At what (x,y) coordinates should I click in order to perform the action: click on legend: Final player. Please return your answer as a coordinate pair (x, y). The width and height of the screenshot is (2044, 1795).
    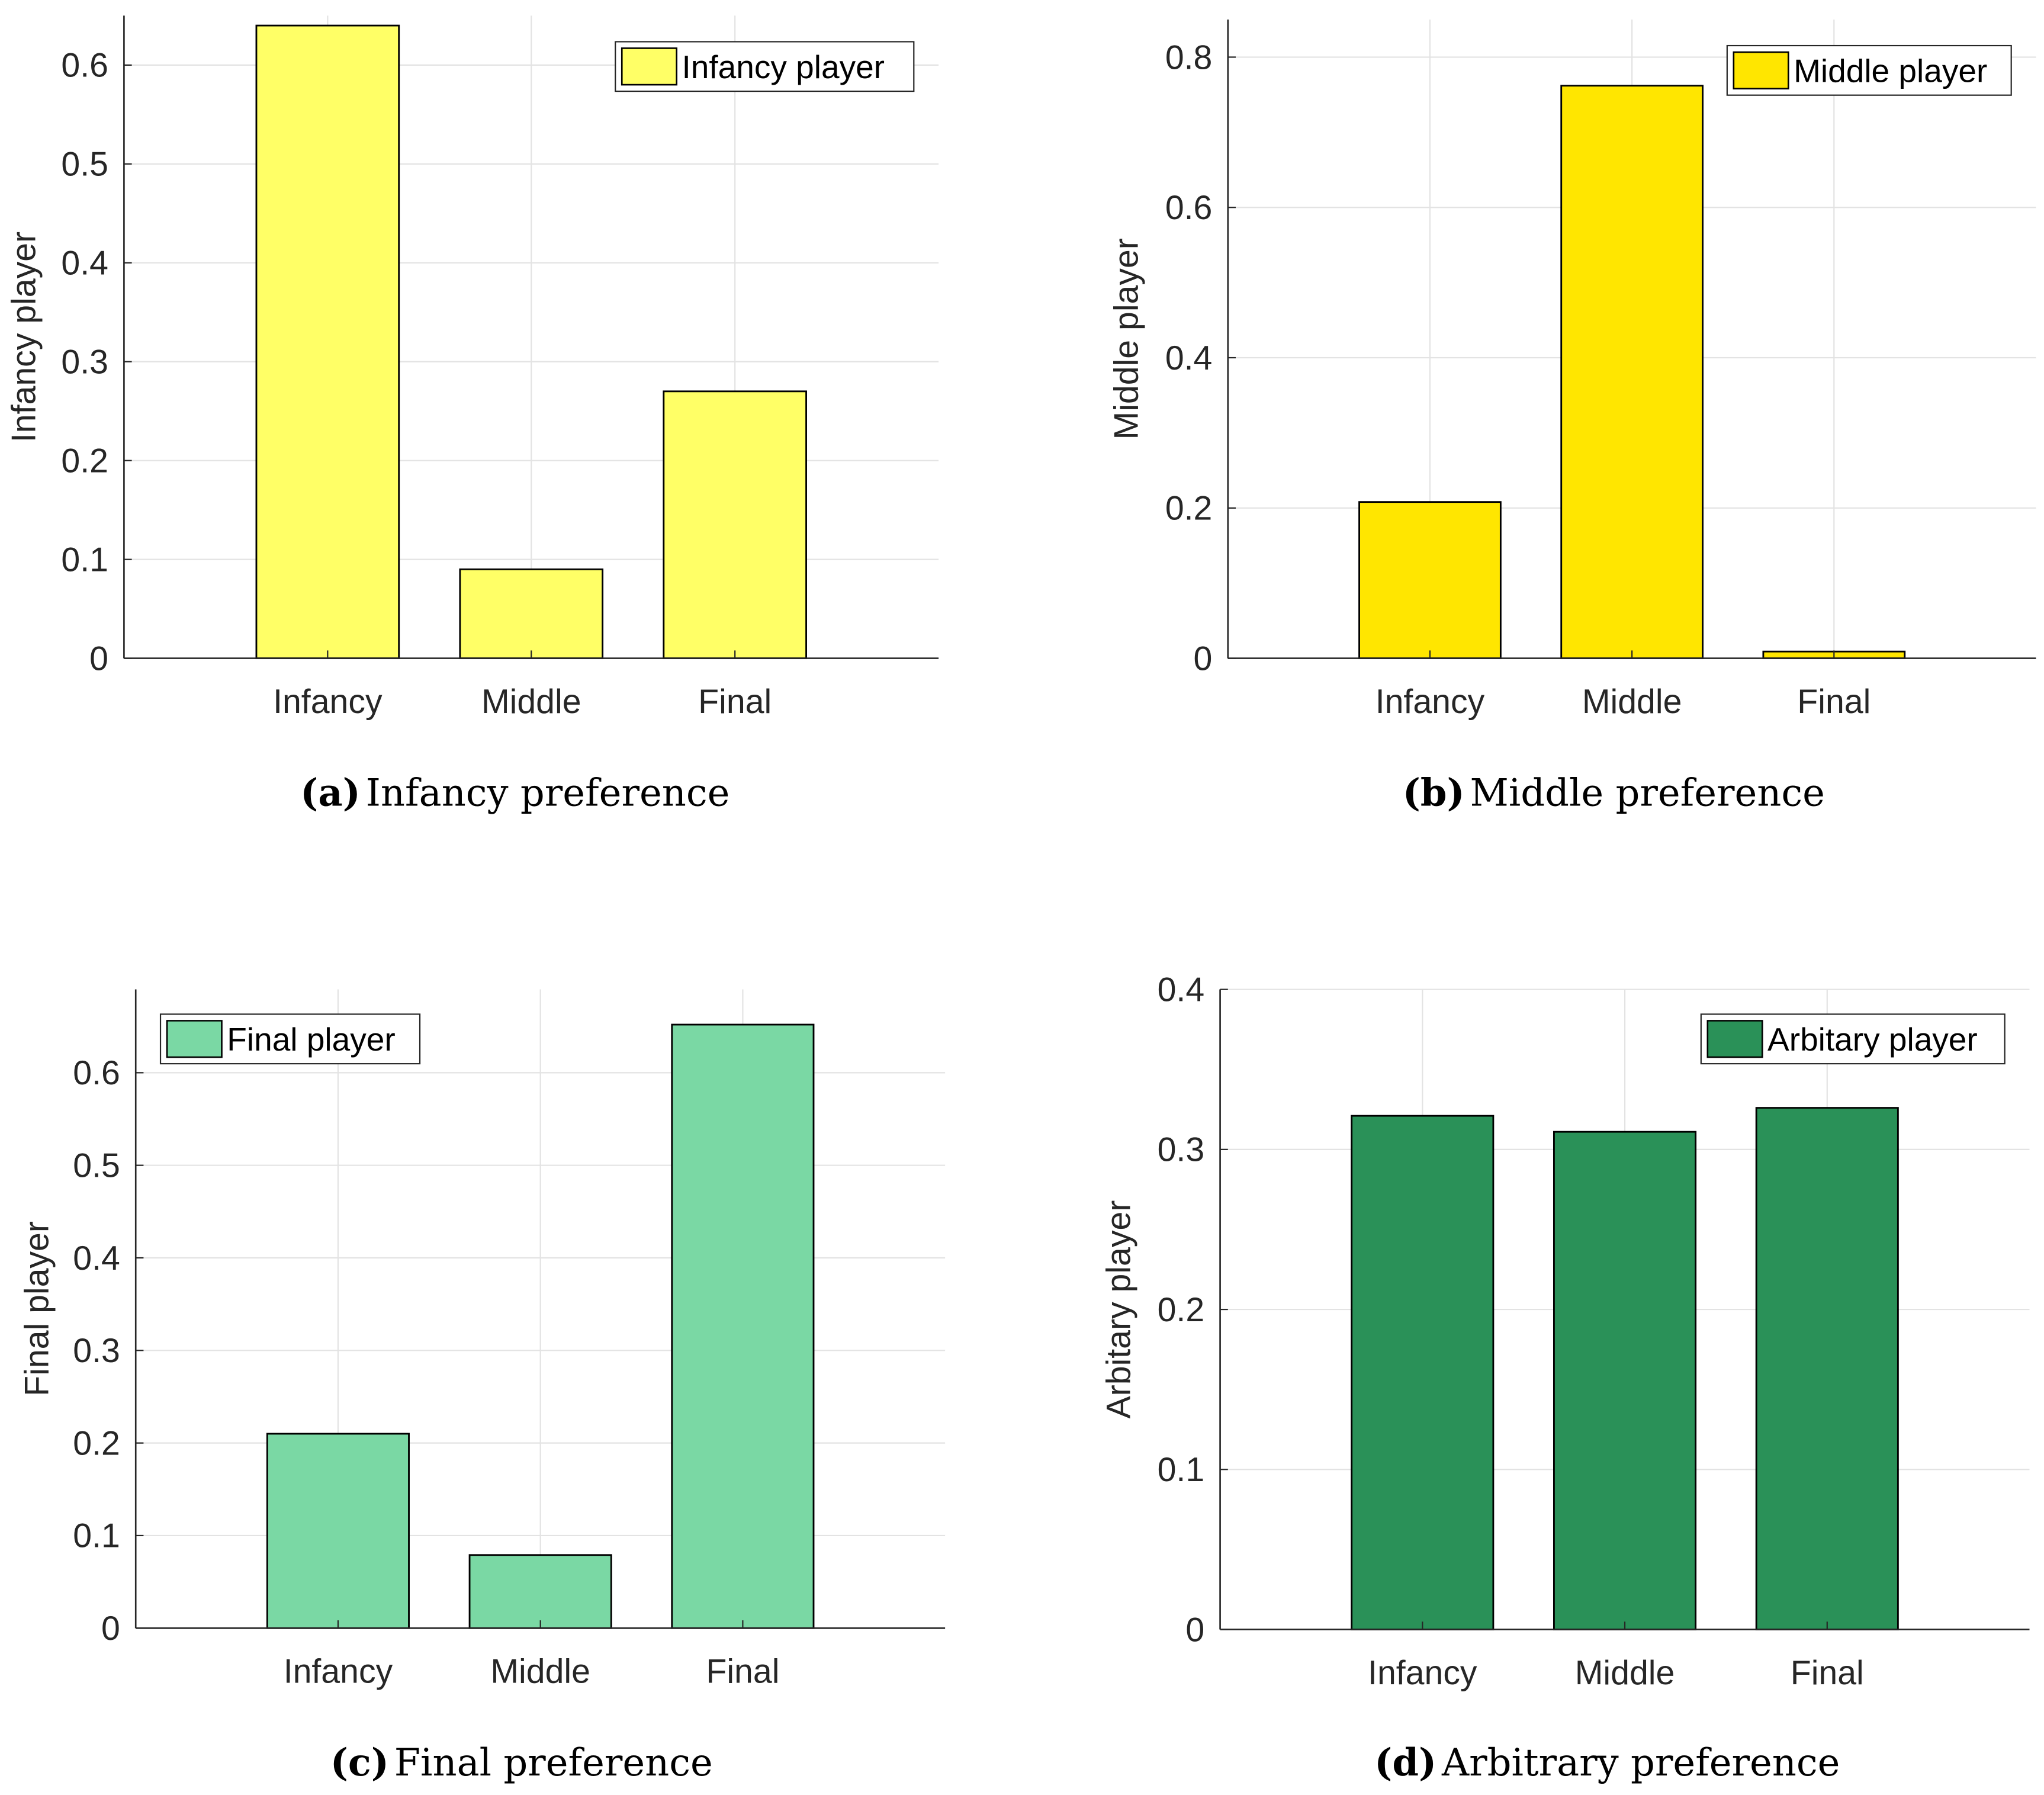
    Looking at the image, I should click on (290, 1039).